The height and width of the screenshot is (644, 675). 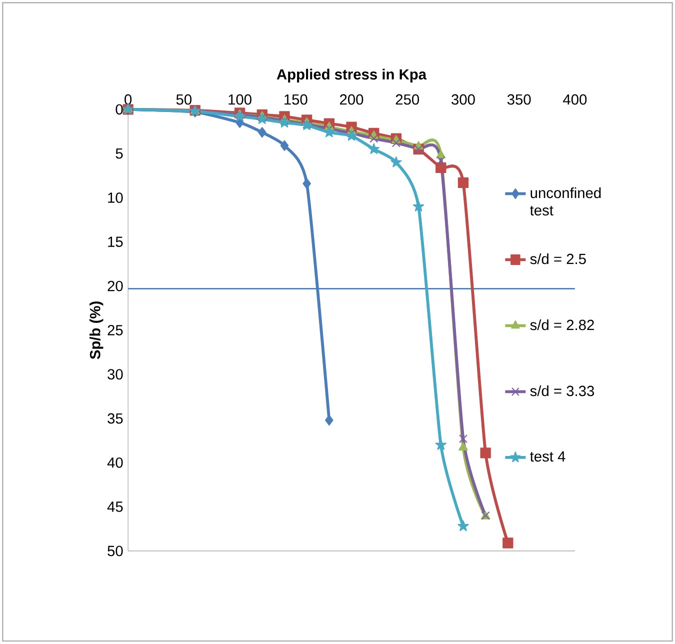 What do you see at coordinates (115, 551) in the screenshot?
I see `y-tick-label: 50` at bounding box center [115, 551].